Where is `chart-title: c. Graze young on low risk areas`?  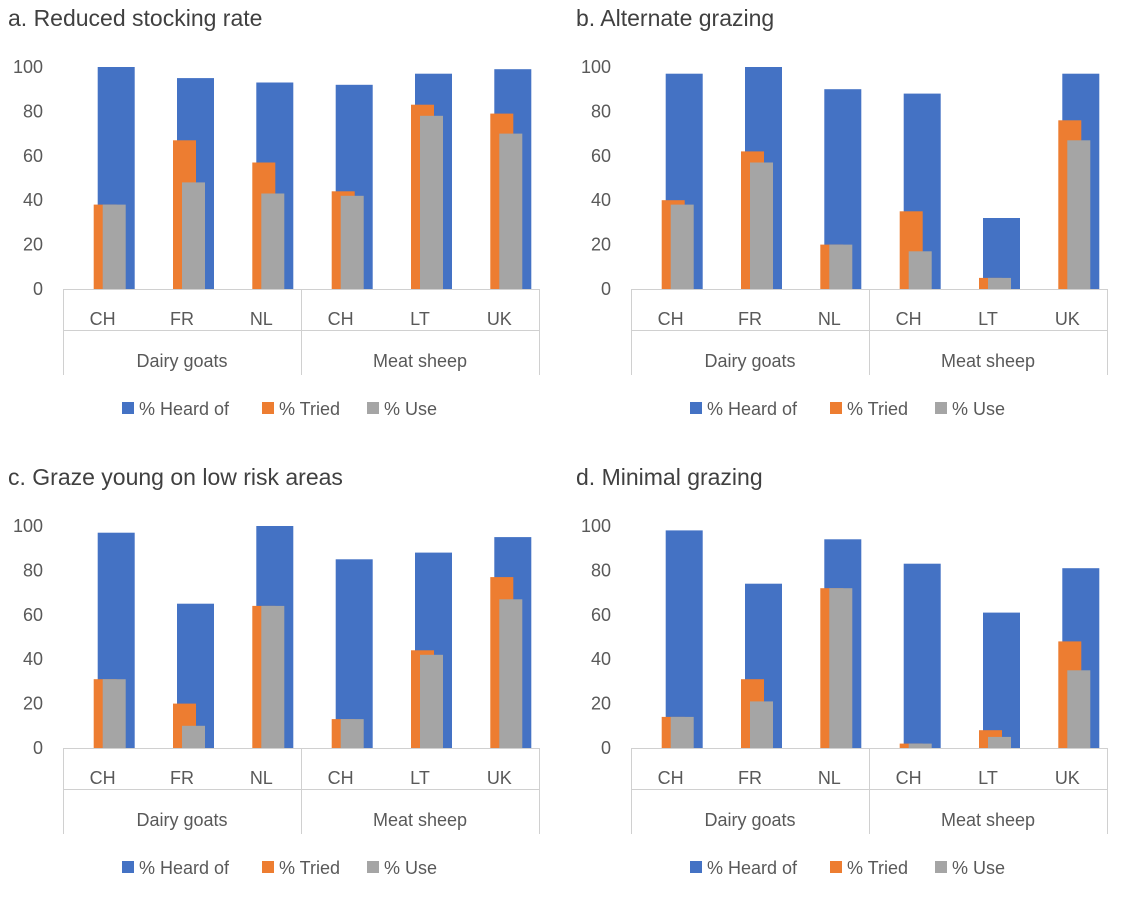 chart-title: c. Graze young on low risk areas is located at coordinates (175, 477).